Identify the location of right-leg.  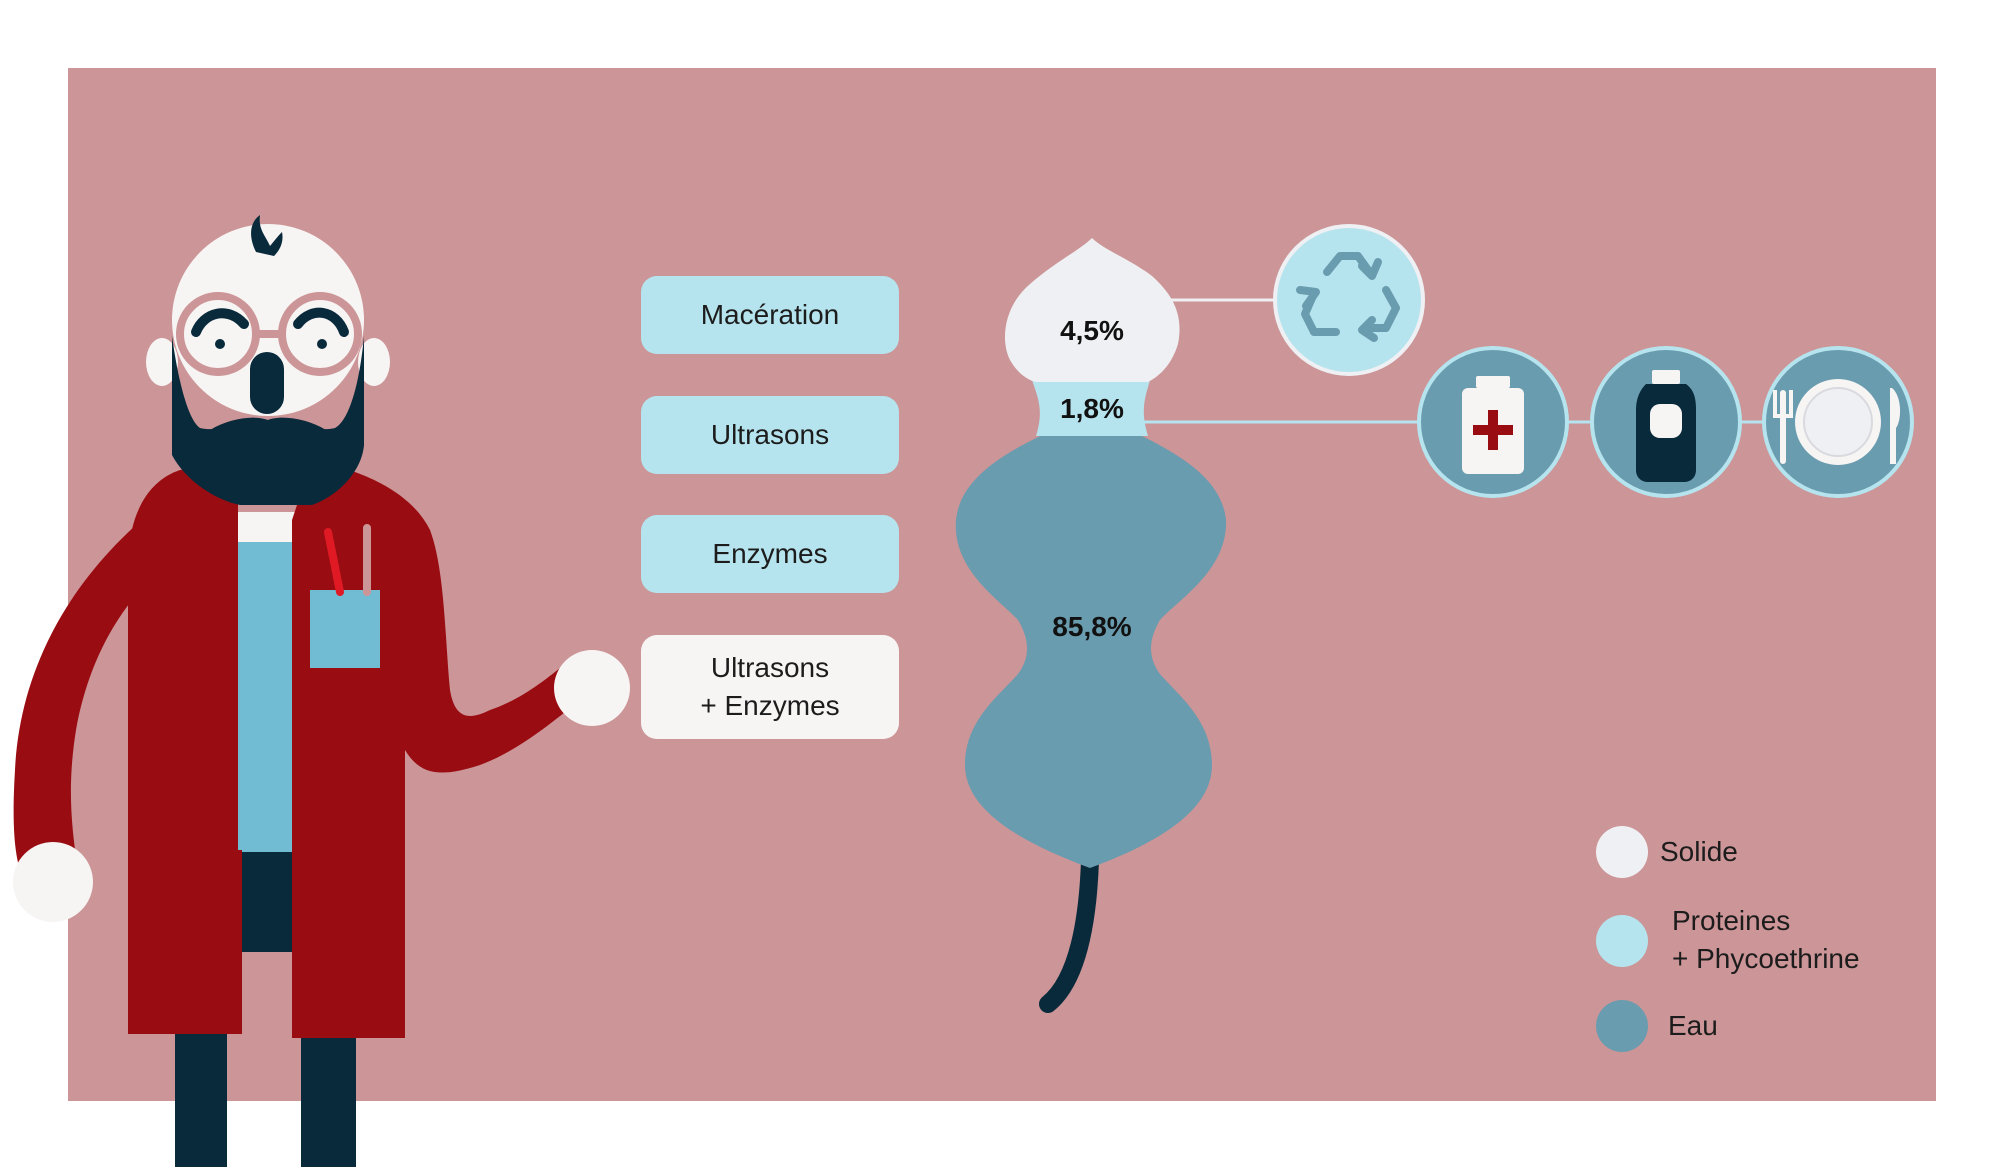
(328, 1093).